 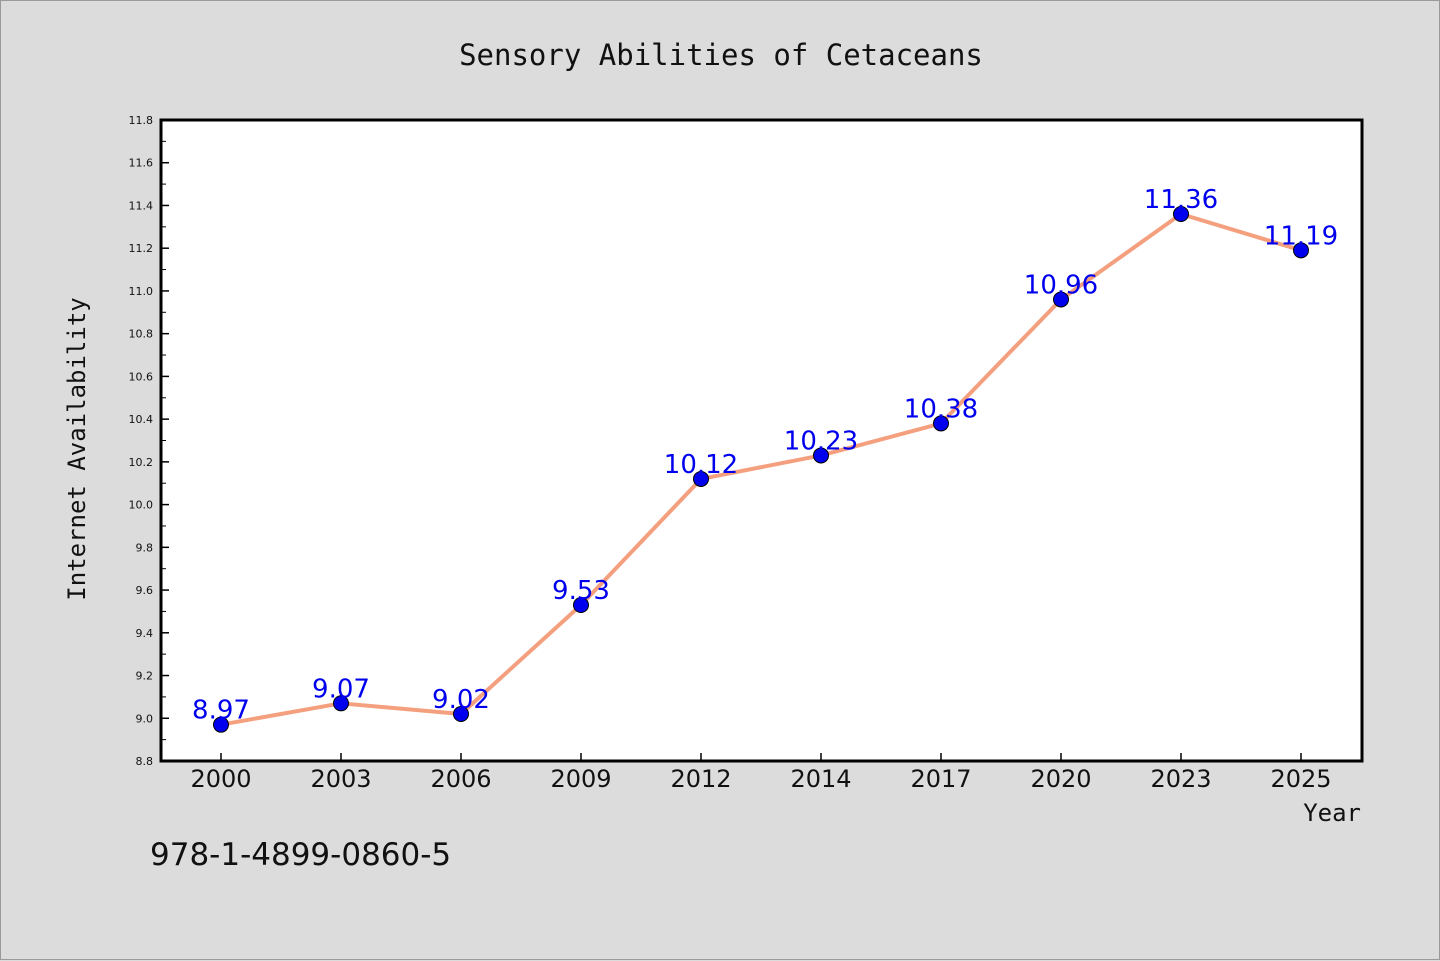 What do you see at coordinates (141, 248) in the screenshot?
I see `y-tick-label: 11.2` at bounding box center [141, 248].